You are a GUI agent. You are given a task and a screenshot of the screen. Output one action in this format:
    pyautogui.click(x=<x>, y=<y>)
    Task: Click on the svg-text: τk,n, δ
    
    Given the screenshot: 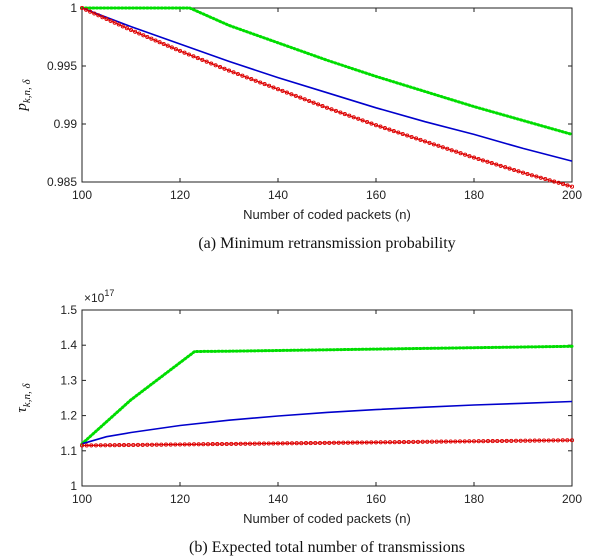 What is the action you would take?
    pyautogui.click(x=23, y=398)
    